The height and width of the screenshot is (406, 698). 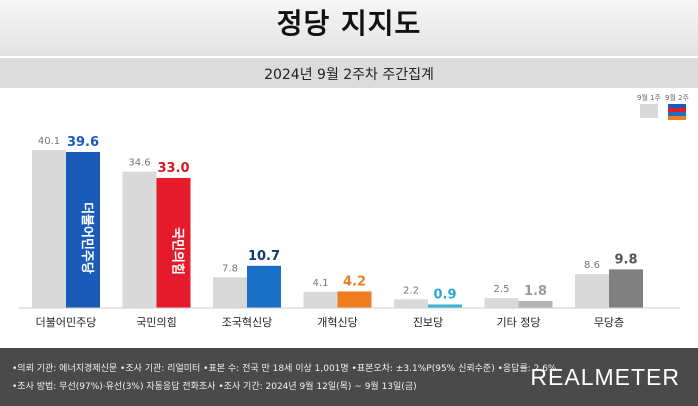 What do you see at coordinates (247, 322) in the screenshot?
I see `category-label: 조국혁신당` at bounding box center [247, 322].